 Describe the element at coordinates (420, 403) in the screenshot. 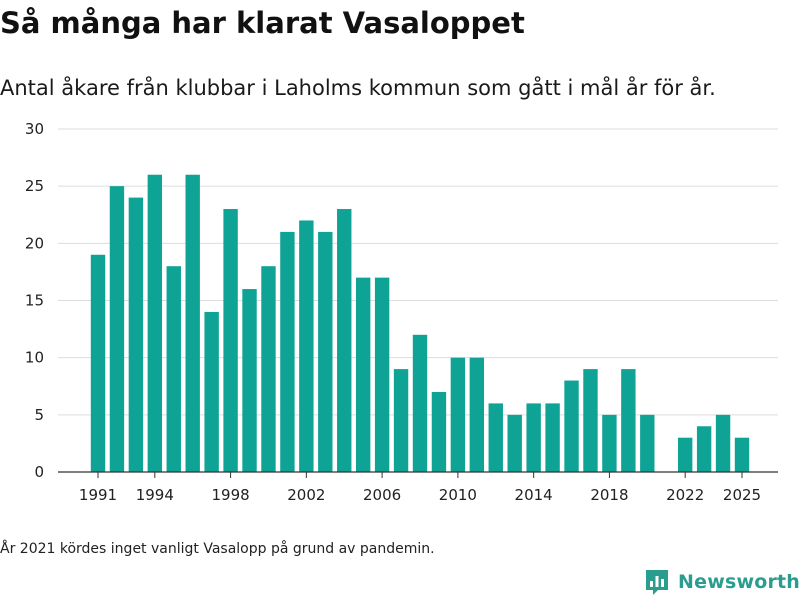

I see `bar-2008` at that location.